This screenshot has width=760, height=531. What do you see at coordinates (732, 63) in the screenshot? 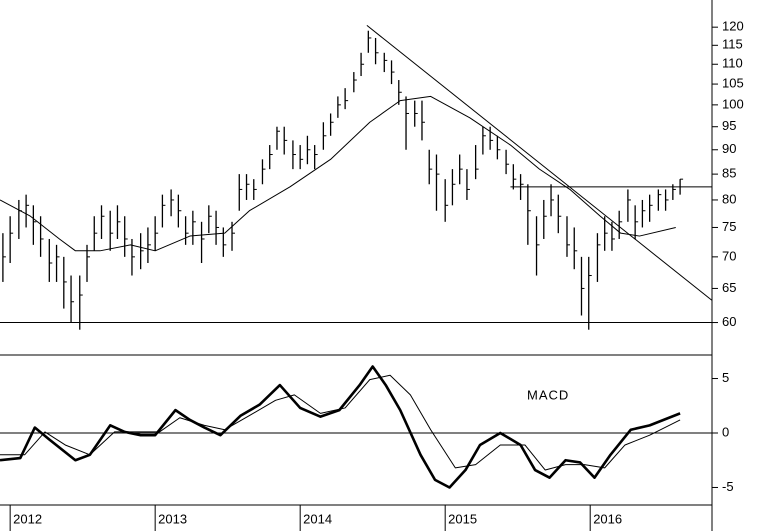
I see `y-tick-label: 110` at bounding box center [732, 63].